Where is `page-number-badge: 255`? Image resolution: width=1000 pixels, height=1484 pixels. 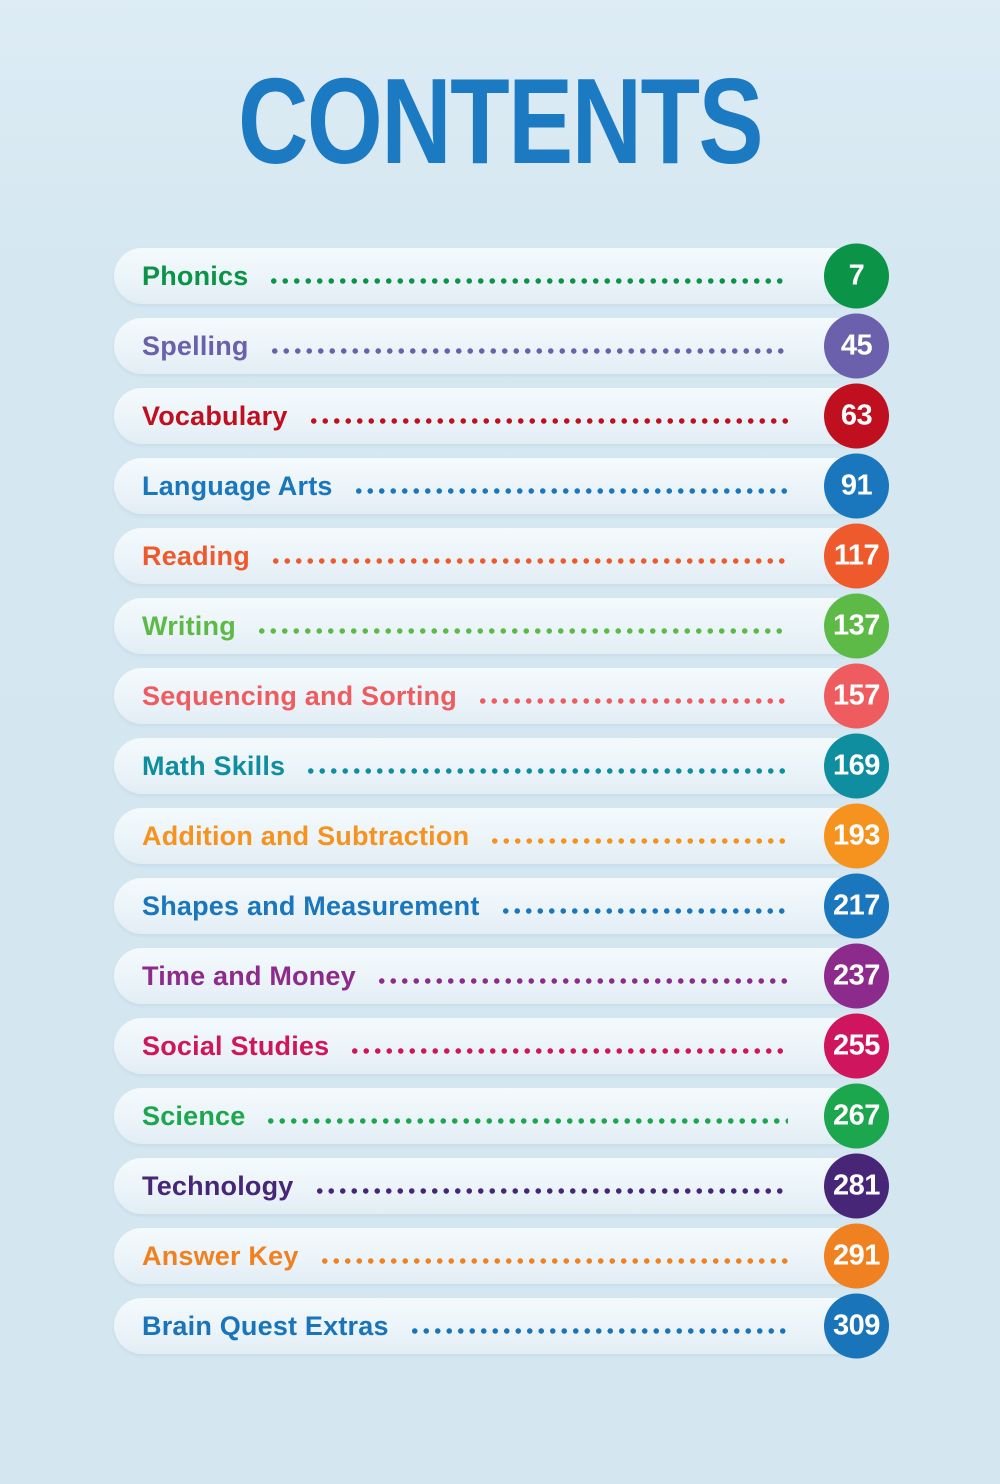 page-number-badge: 255 is located at coordinates (856, 1046).